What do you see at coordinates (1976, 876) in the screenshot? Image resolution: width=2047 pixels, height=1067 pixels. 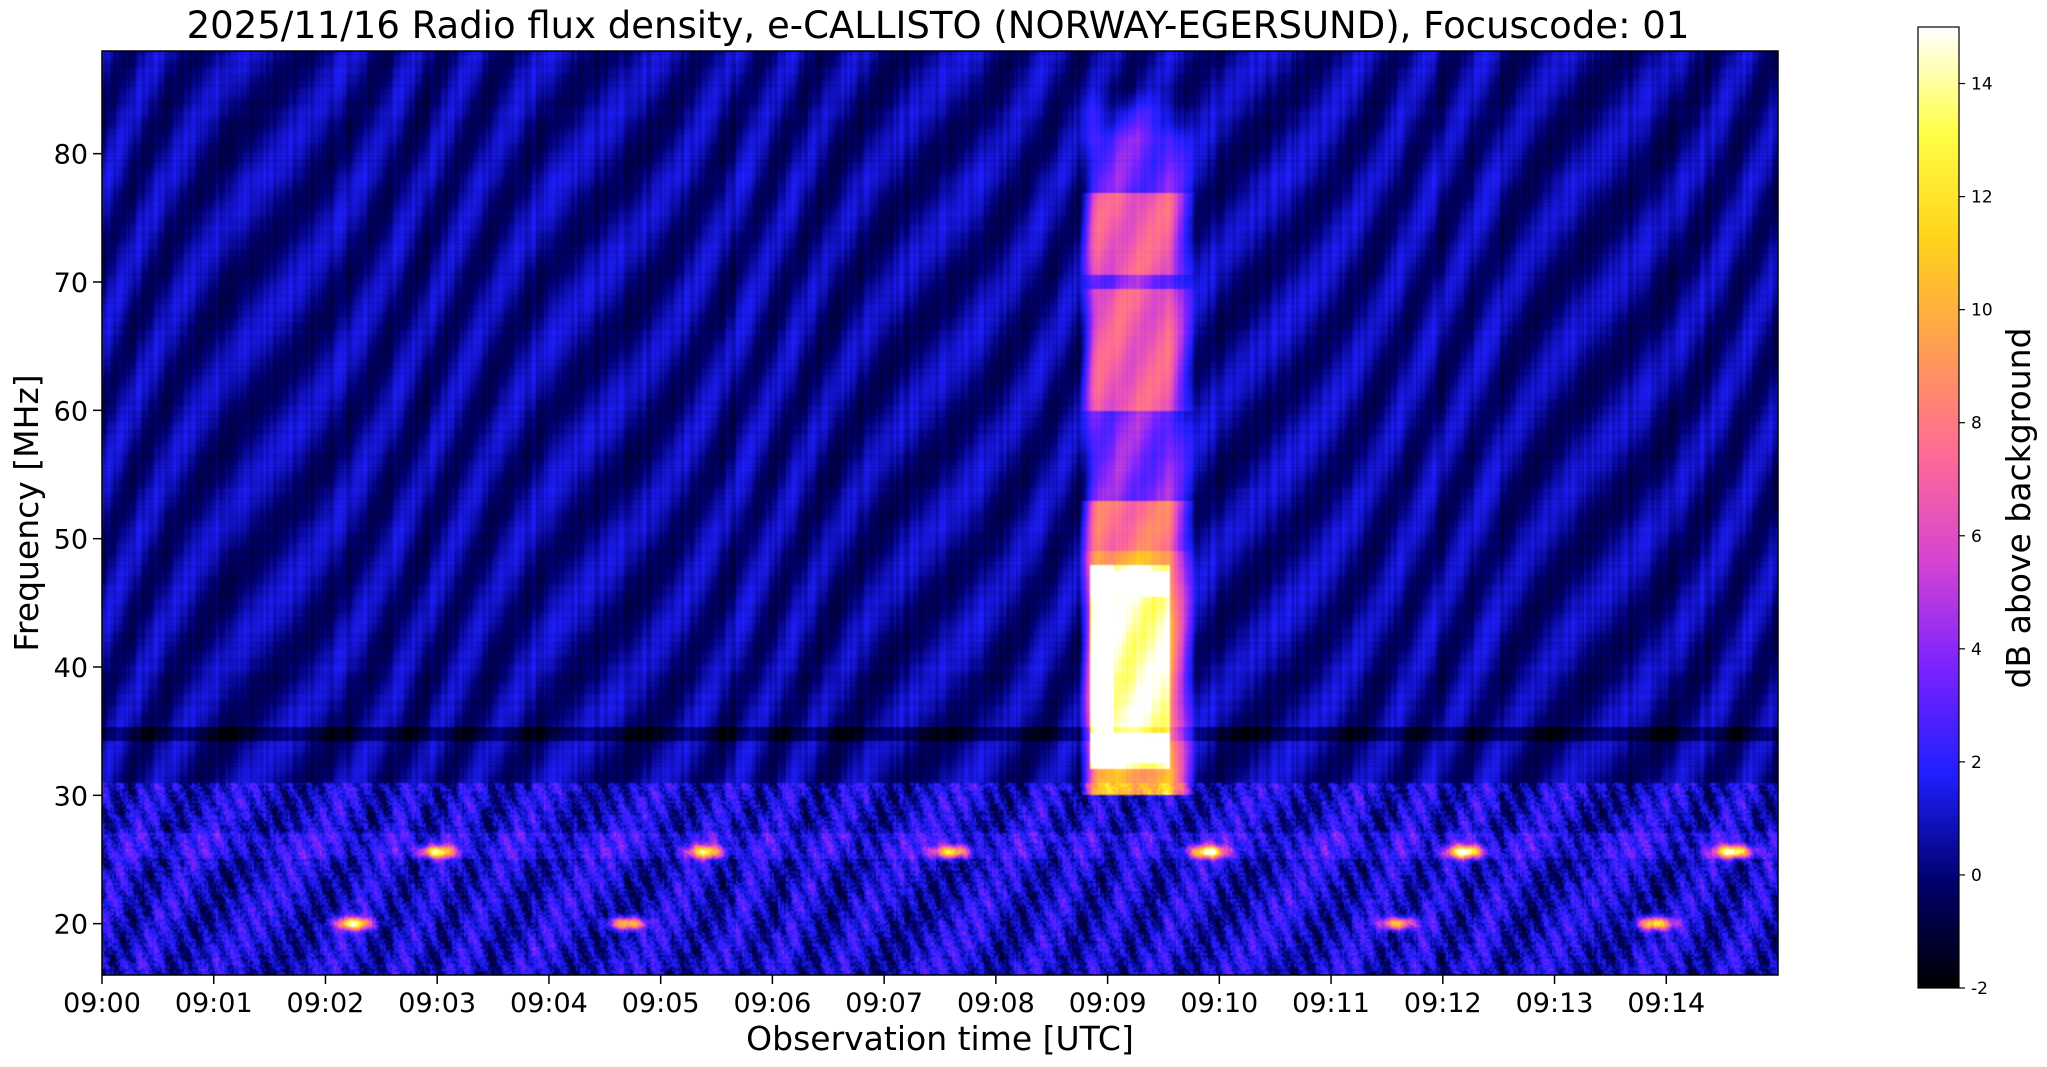 I see `colorbar-tick-label: 0` at bounding box center [1976, 876].